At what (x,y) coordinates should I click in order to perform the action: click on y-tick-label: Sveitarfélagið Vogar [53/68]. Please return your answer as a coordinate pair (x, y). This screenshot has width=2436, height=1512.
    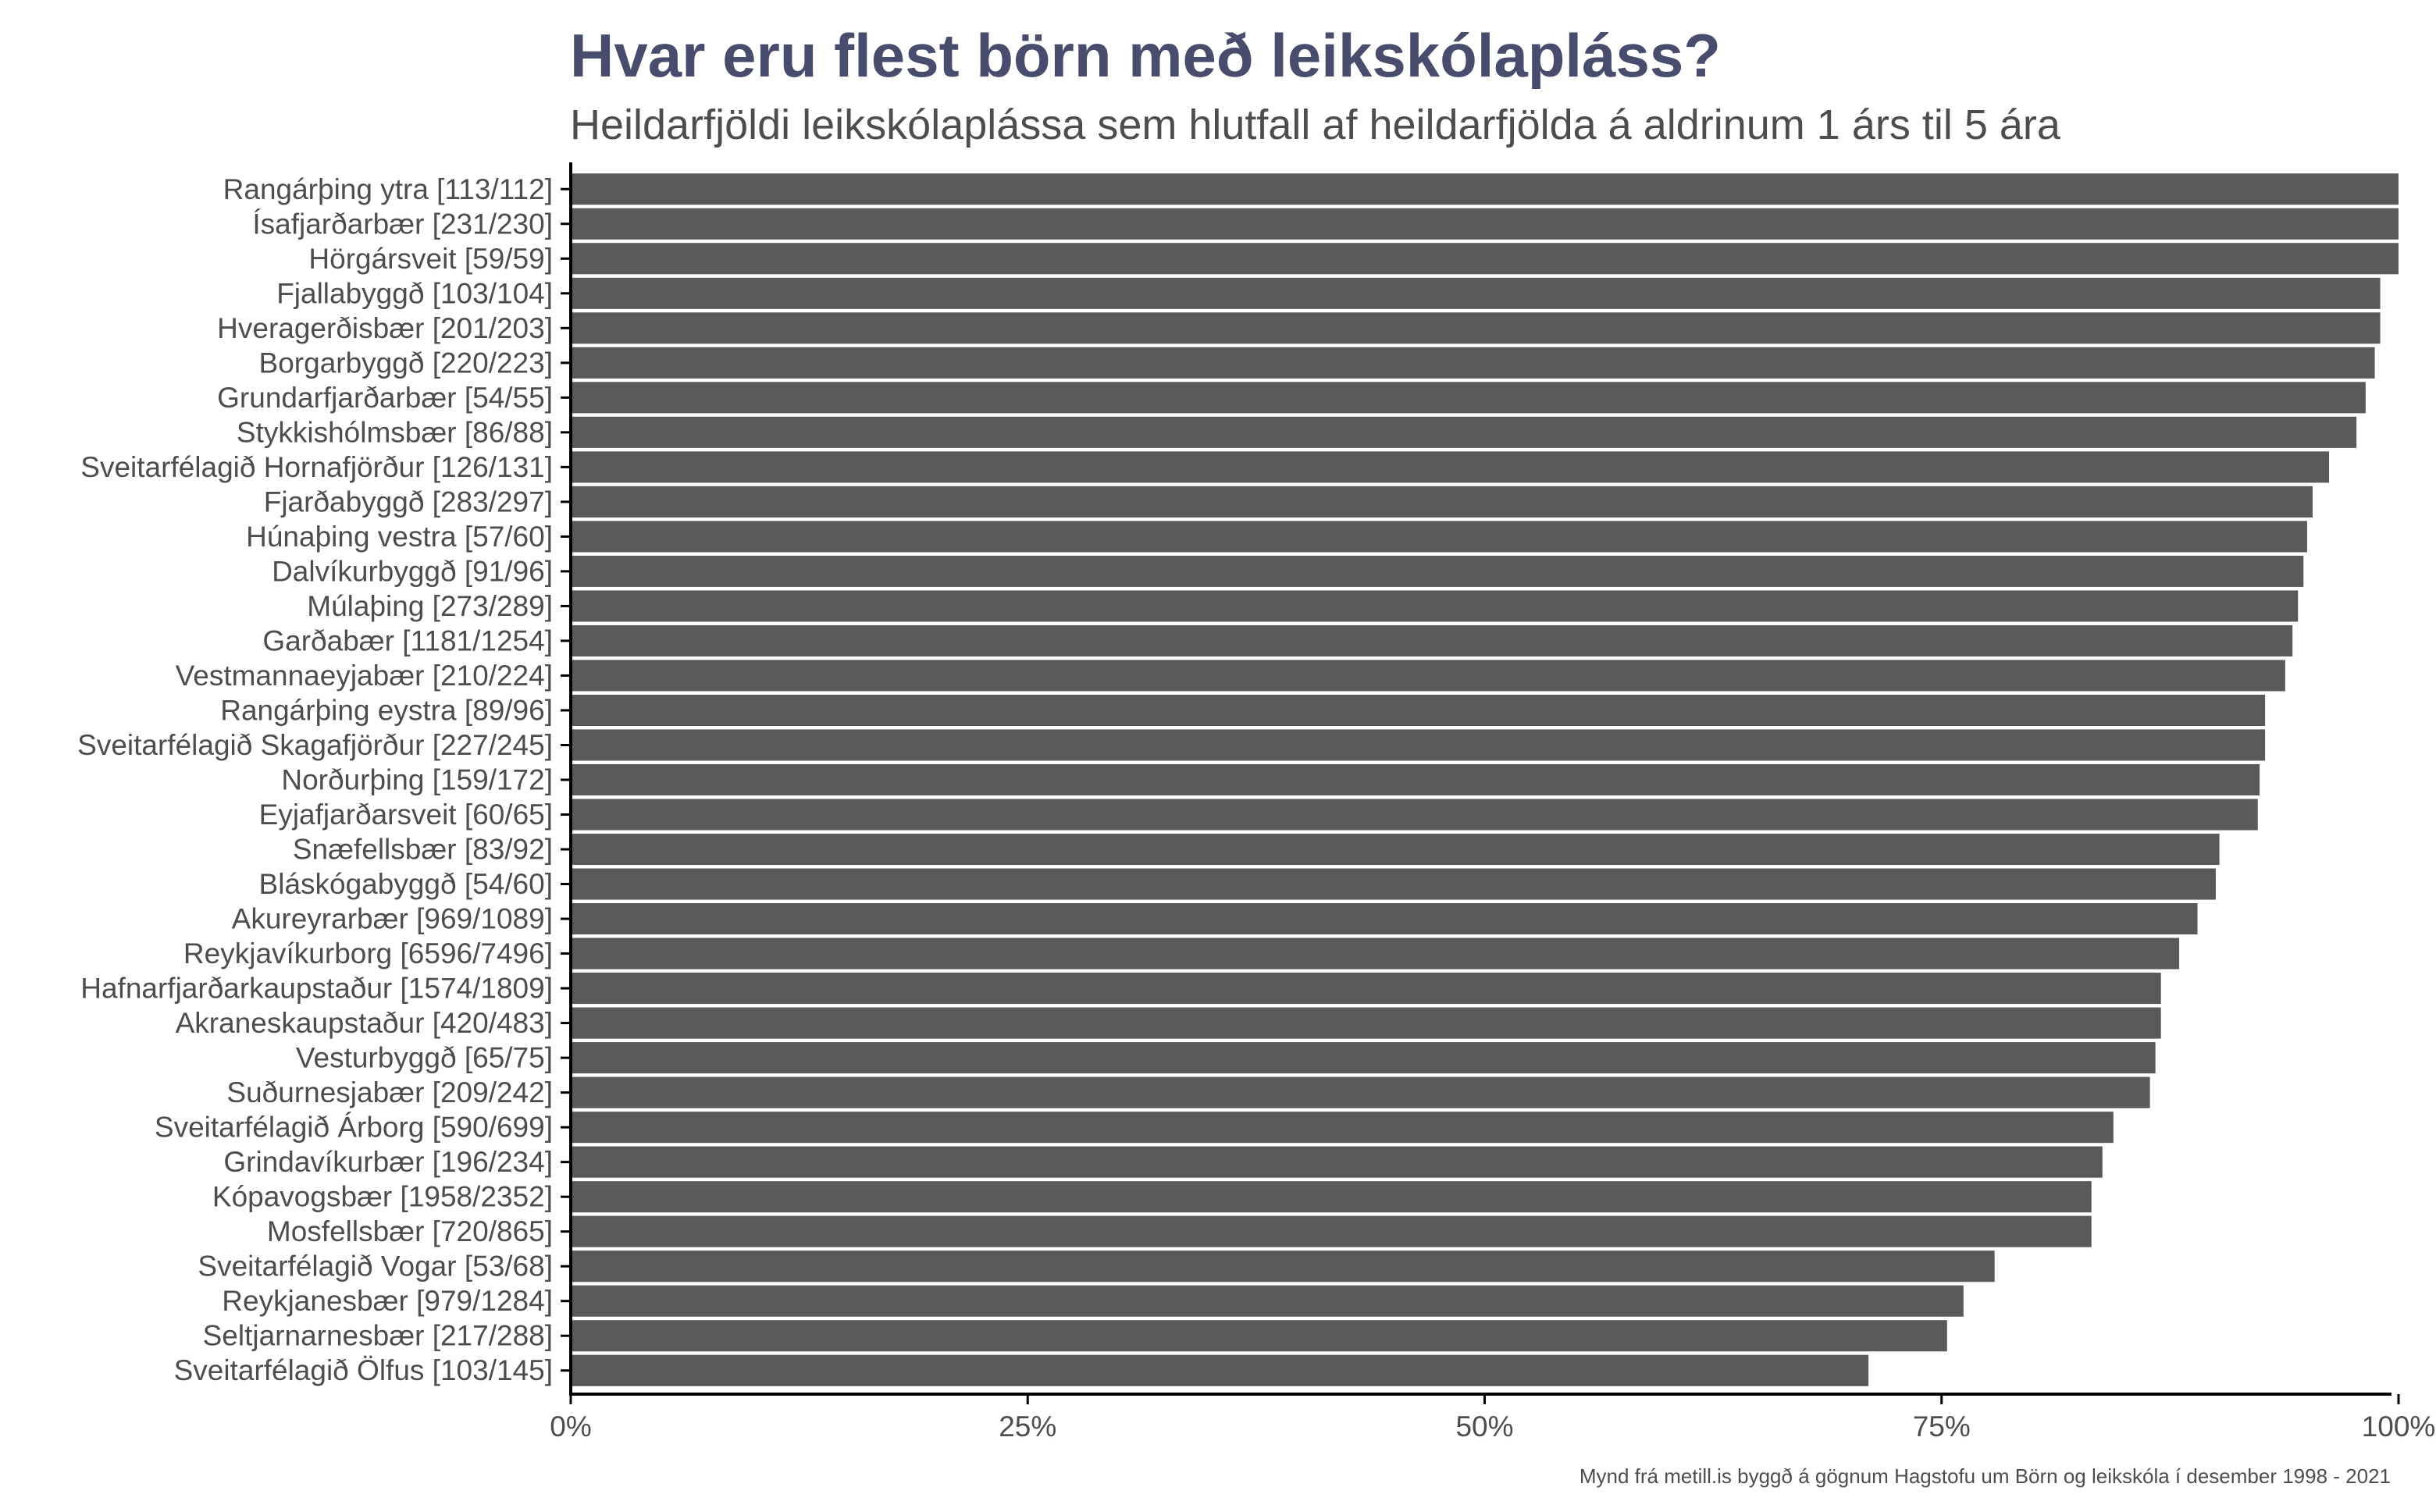
    Looking at the image, I should click on (375, 1267).